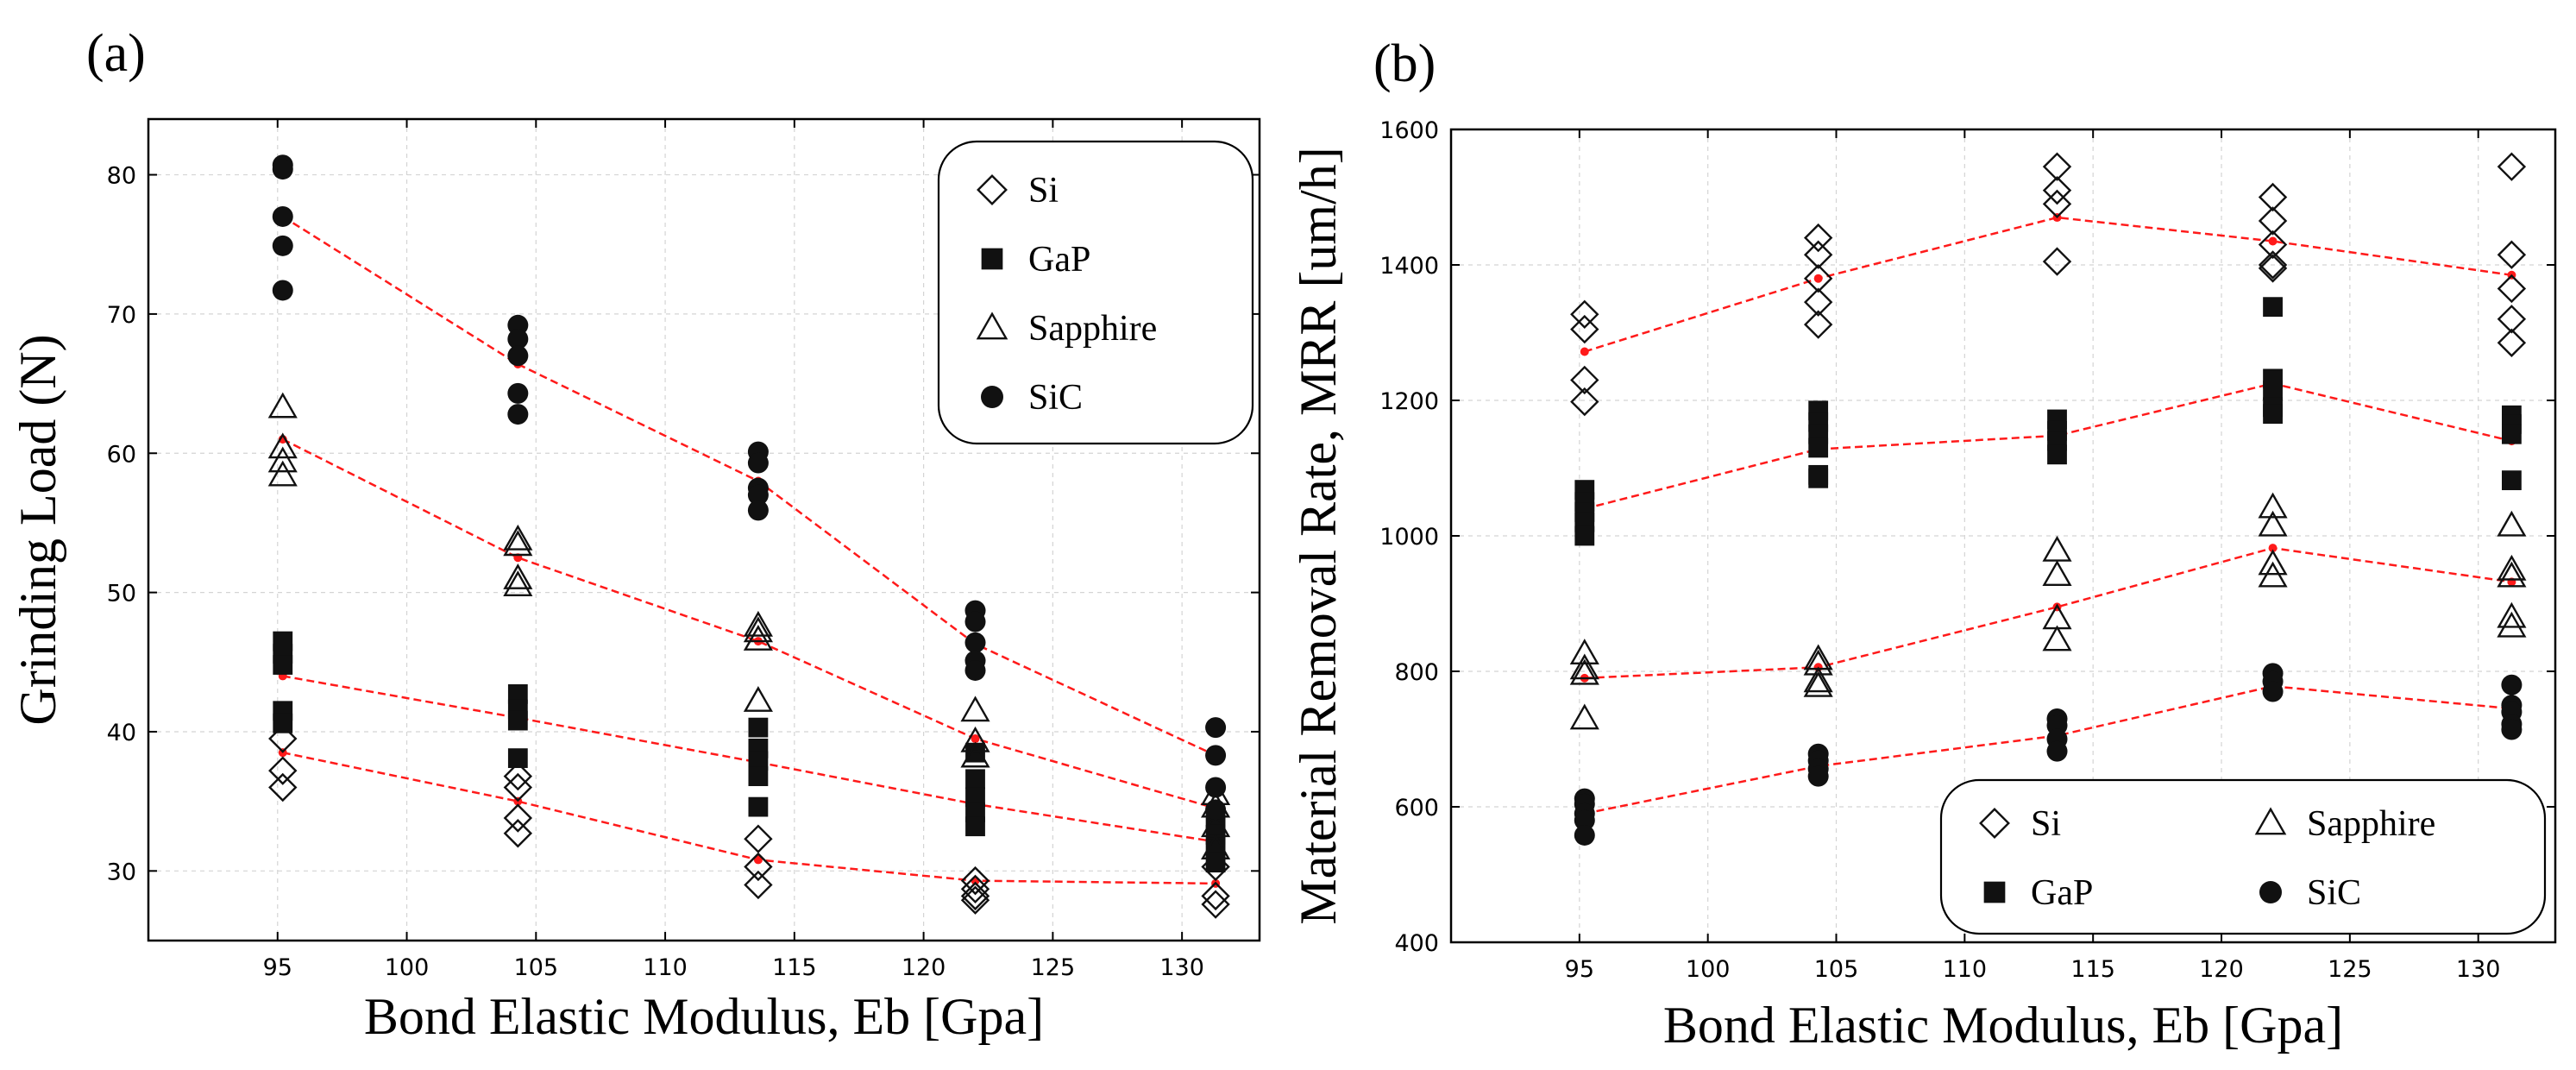  I want to click on legend-box, so click(2243, 856).